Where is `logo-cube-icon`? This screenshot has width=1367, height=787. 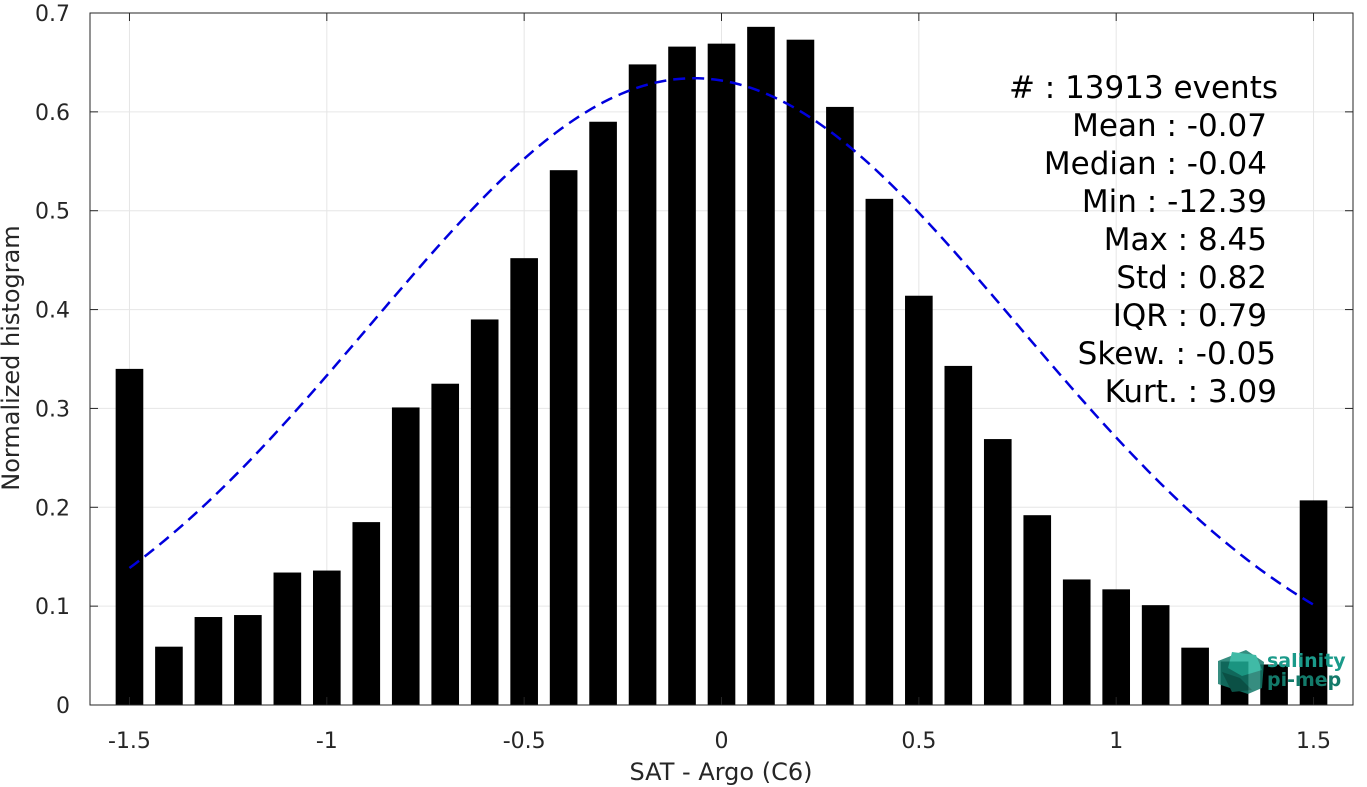 logo-cube-icon is located at coordinates (1241, 672).